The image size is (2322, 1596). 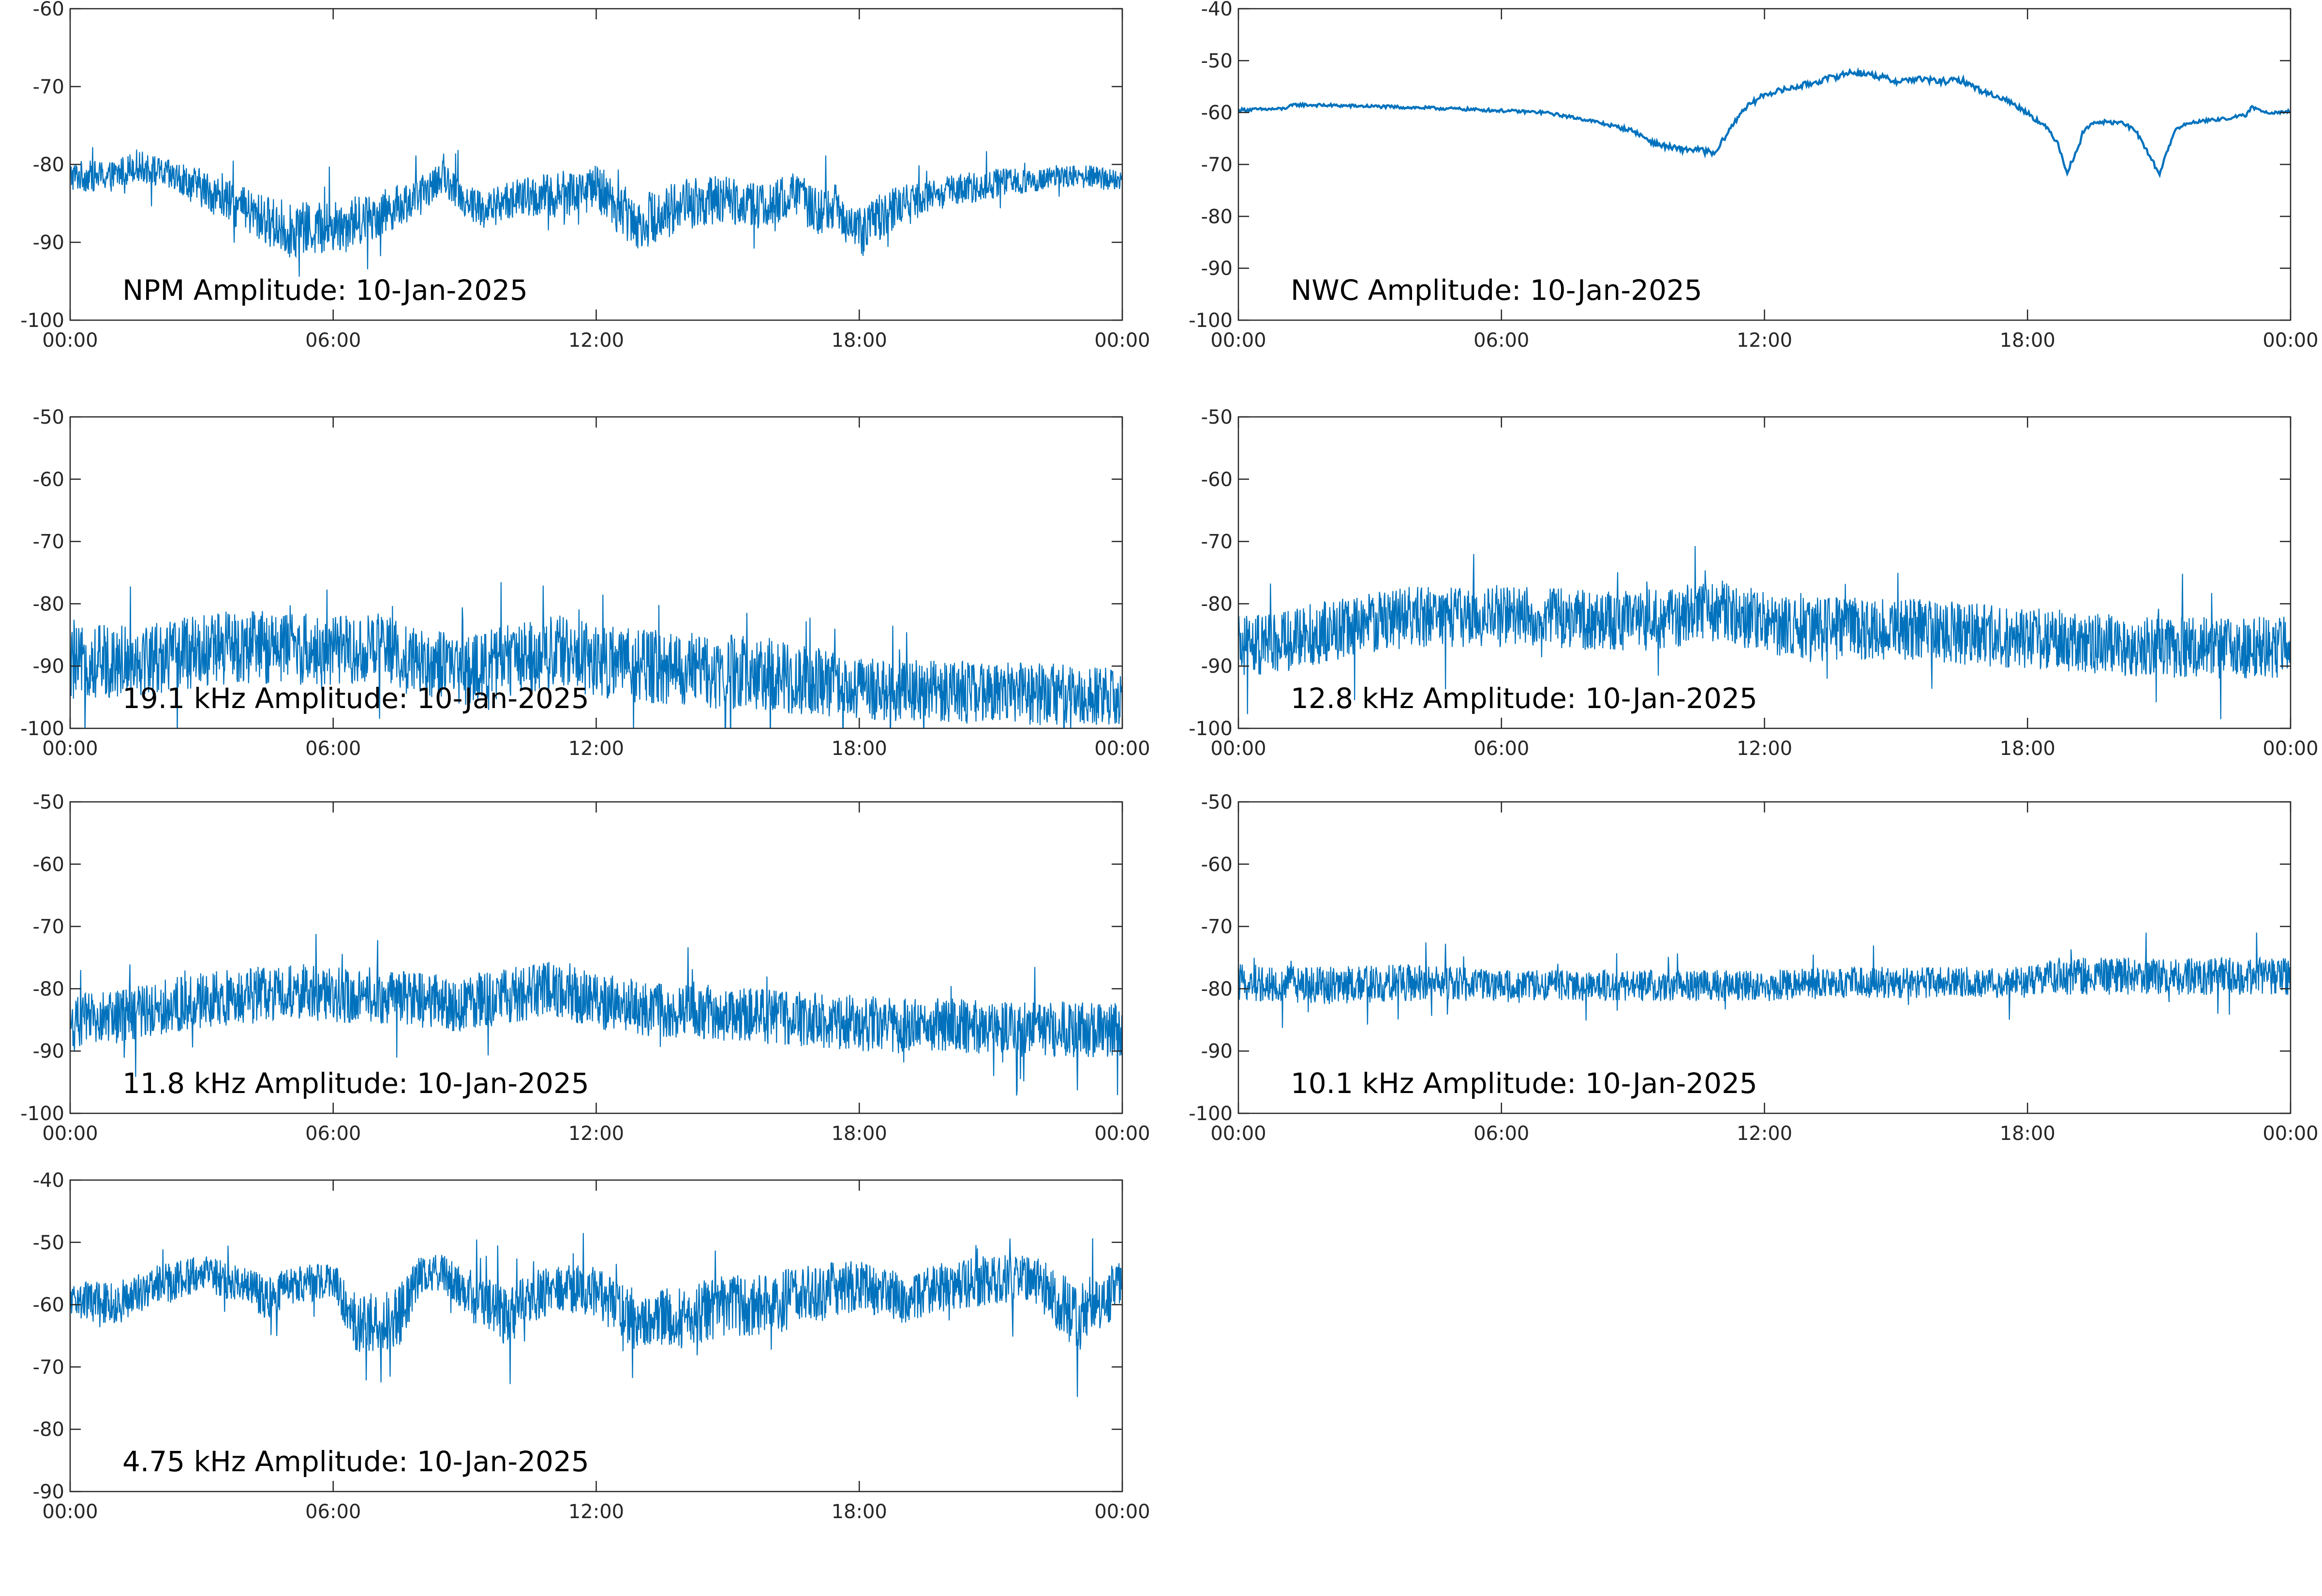 I want to click on chart-title: 19.1 kHz Amplitude: 10-Jan-2025, so click(x=355, y=698).